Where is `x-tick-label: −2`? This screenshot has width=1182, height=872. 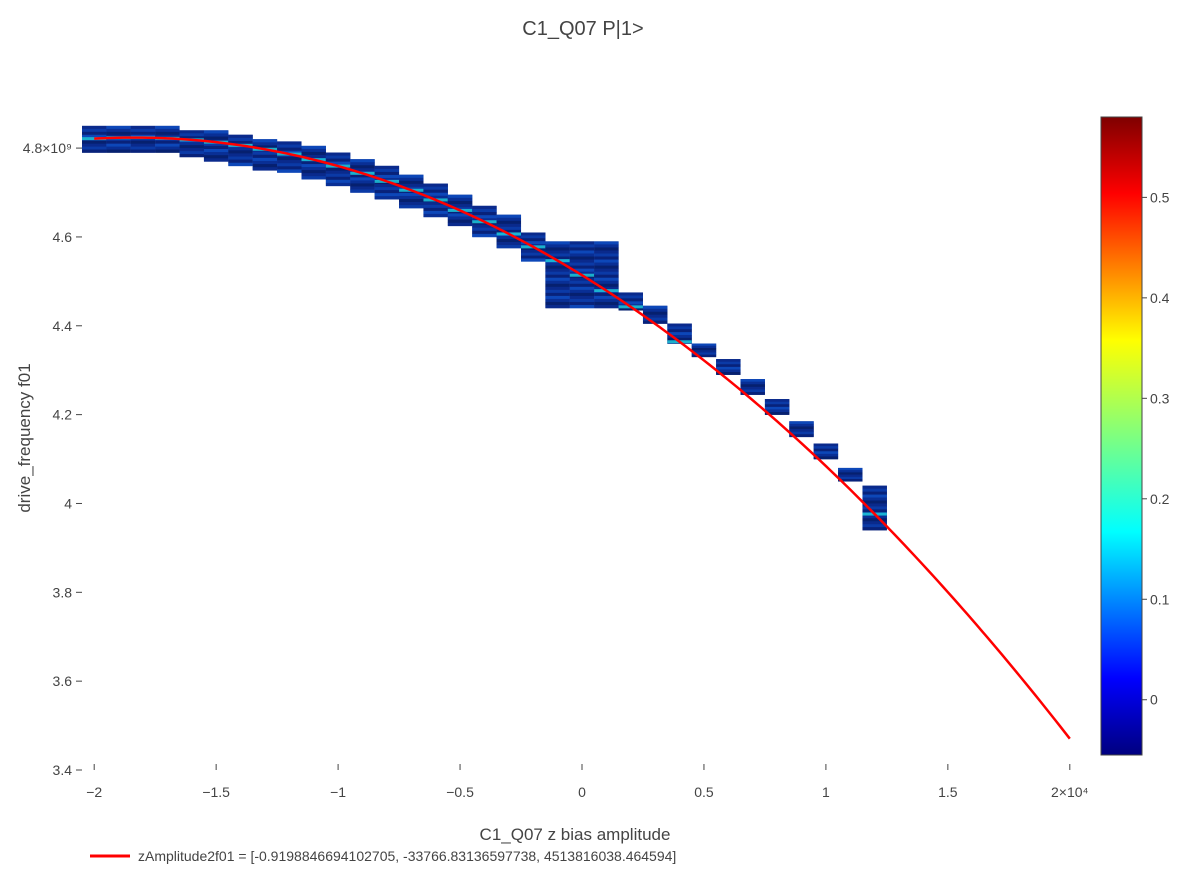
x-tick-label: −2 is located at coordinates (94, 792).